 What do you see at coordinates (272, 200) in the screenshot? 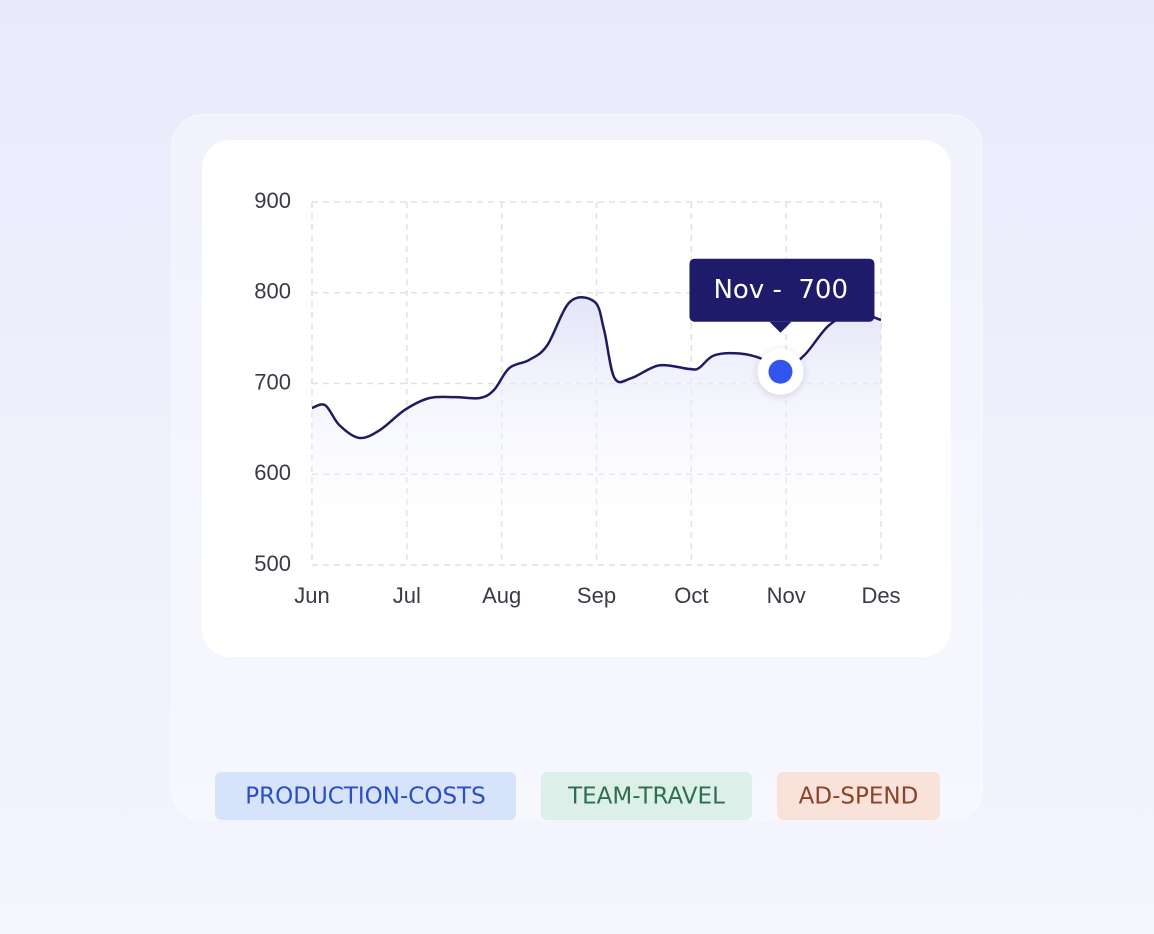
I see `y-tick-label: 900` at bounding box center [272, 200].